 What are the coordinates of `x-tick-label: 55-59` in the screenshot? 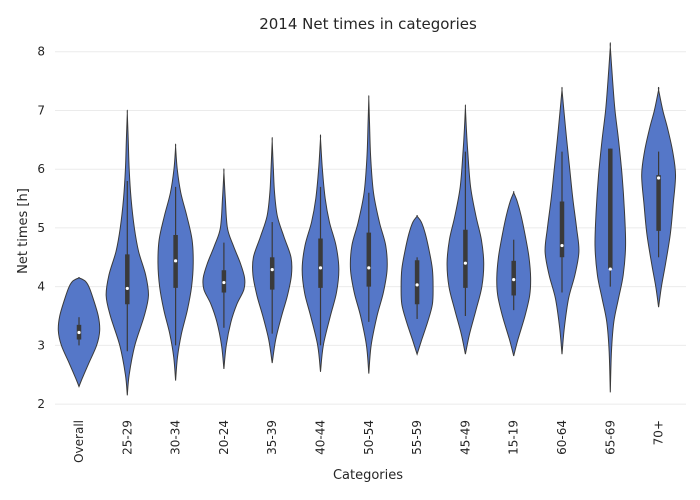 It's located at (417, 437).